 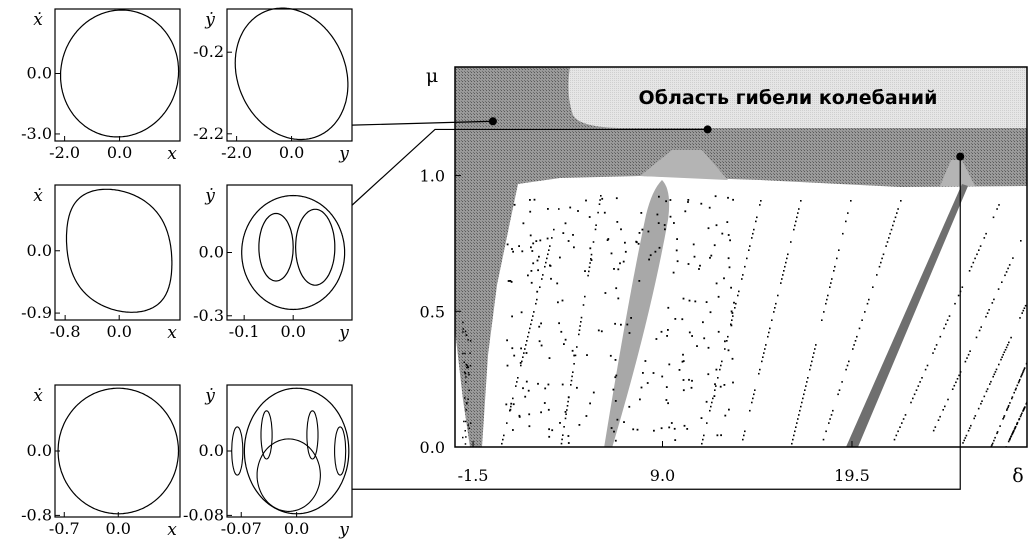 What do you see at coordinates (432, 311) in the screenshot?
I see `main-y-tick-label: 0.5` at bounding box center [432, 311].